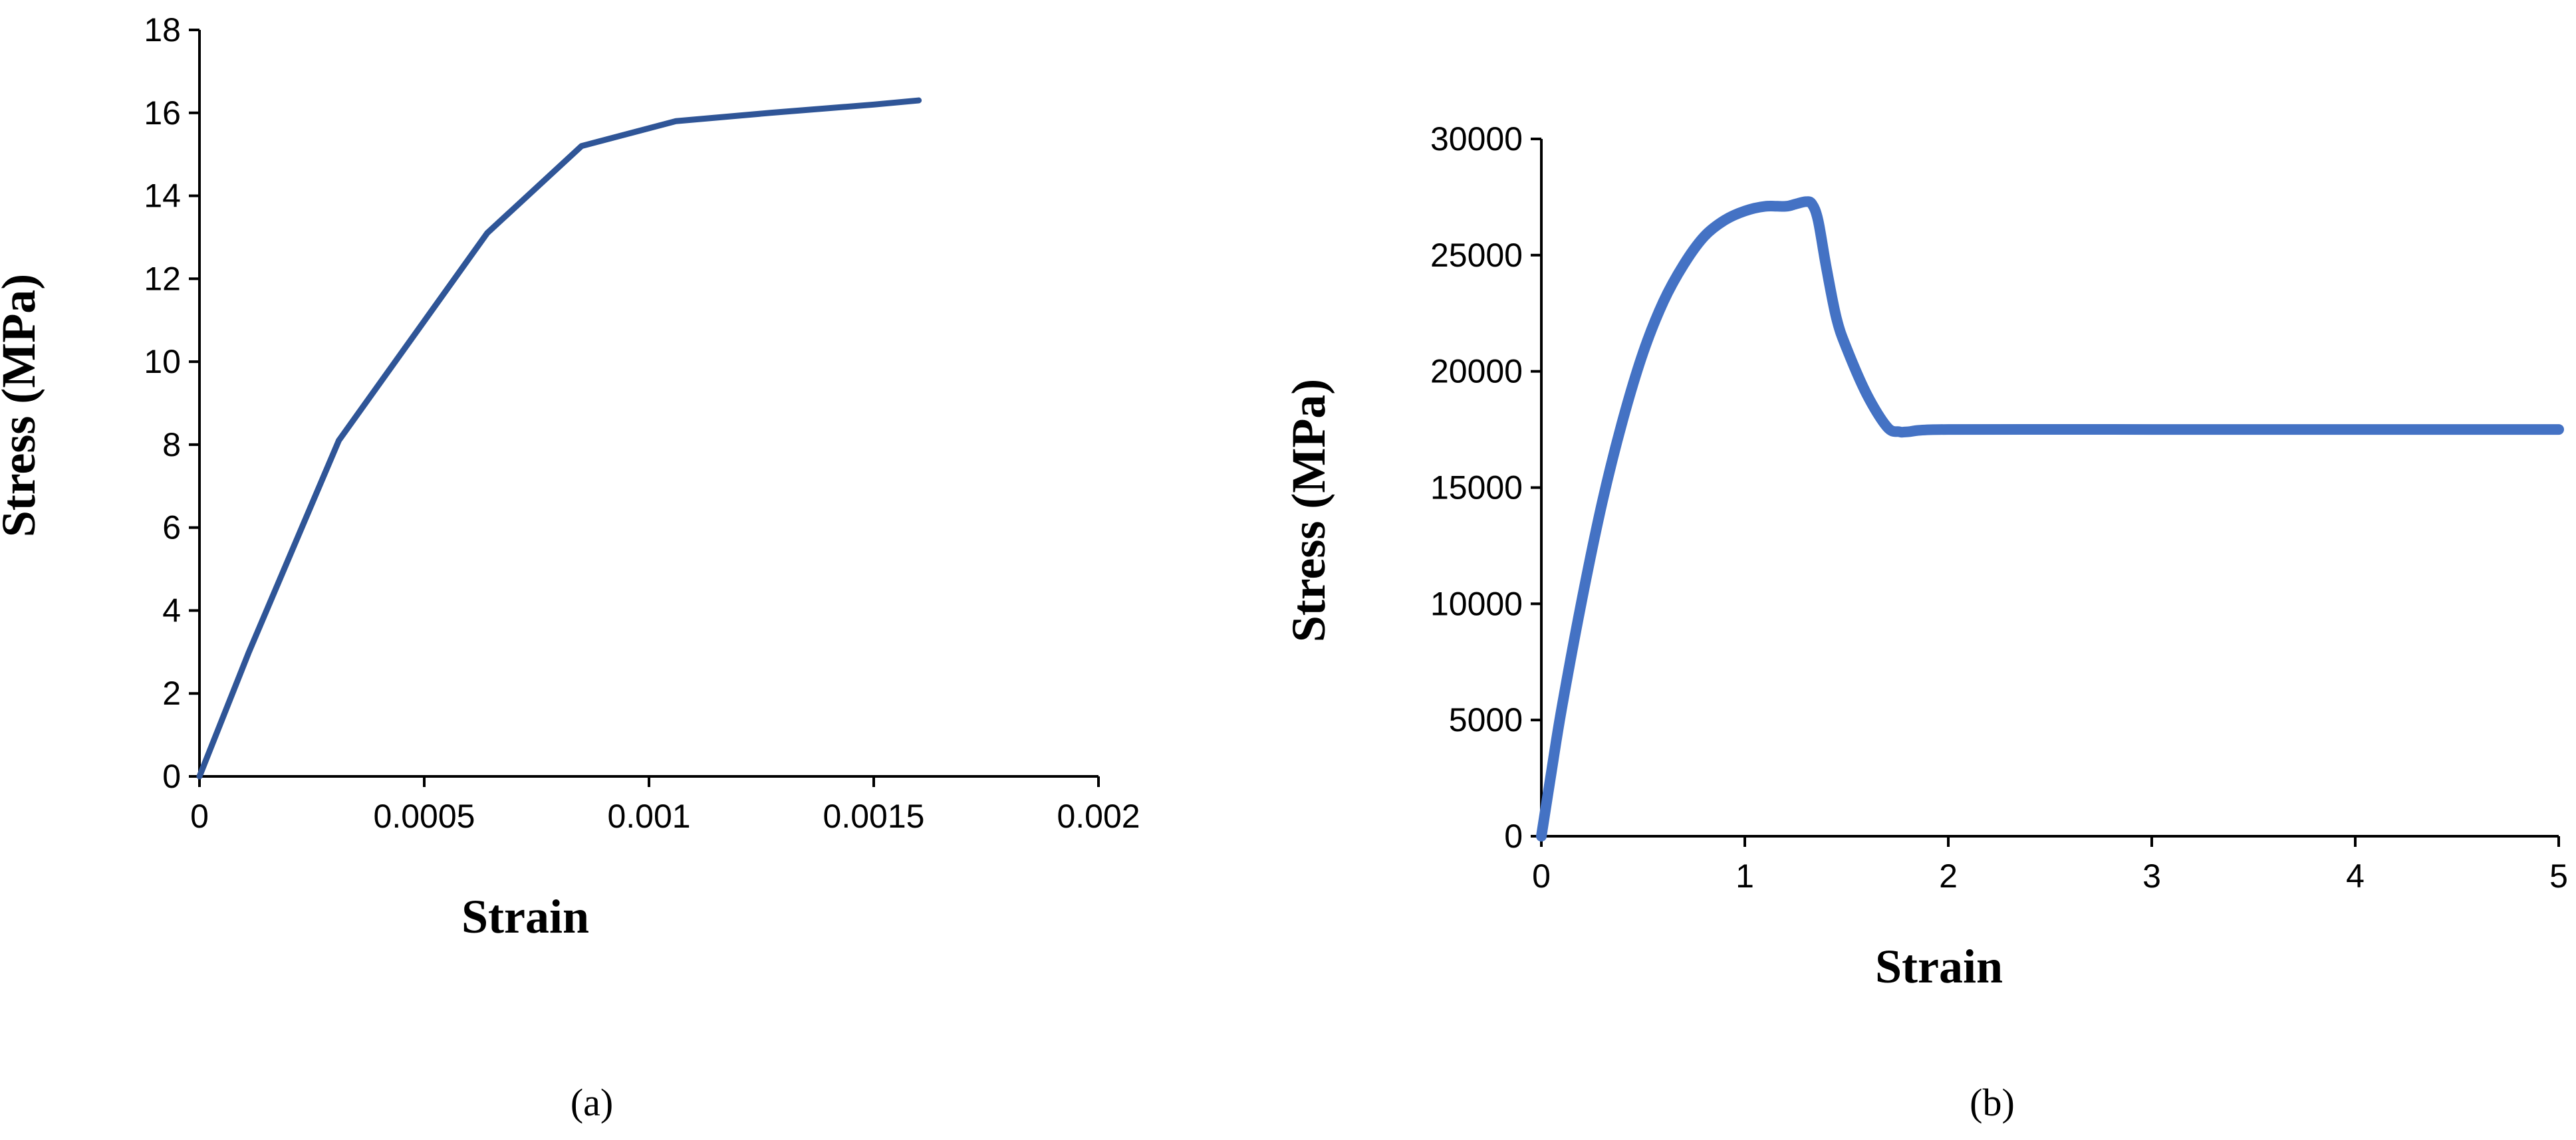 The height and width of the screenshot is (1140, 2576). What do you see at coordinates (171, 444) in the screenshot?
I see `chart-a-y-tick-label: 8` at bounding box center [171, 444].